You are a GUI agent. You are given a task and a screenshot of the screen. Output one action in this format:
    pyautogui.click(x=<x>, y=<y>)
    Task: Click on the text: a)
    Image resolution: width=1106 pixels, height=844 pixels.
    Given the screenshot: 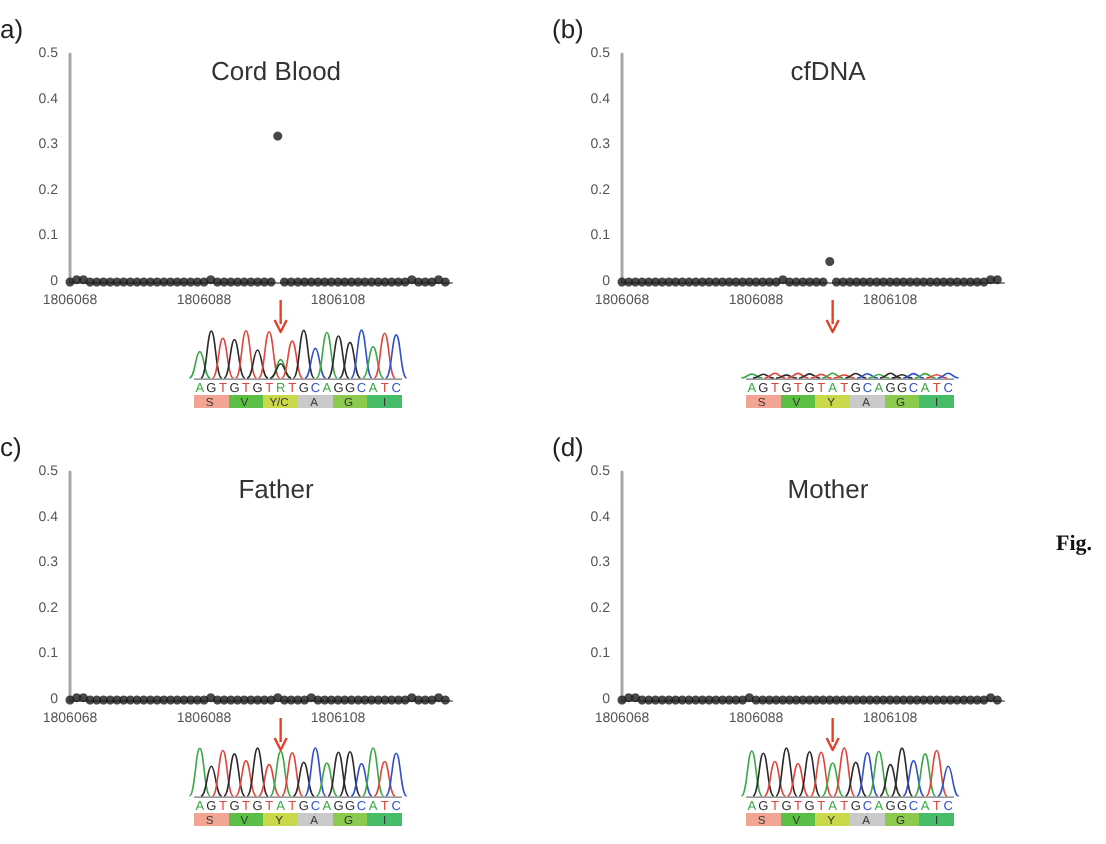 What is the action you would take?
    pyautogui.click(x=12, y=29)
    